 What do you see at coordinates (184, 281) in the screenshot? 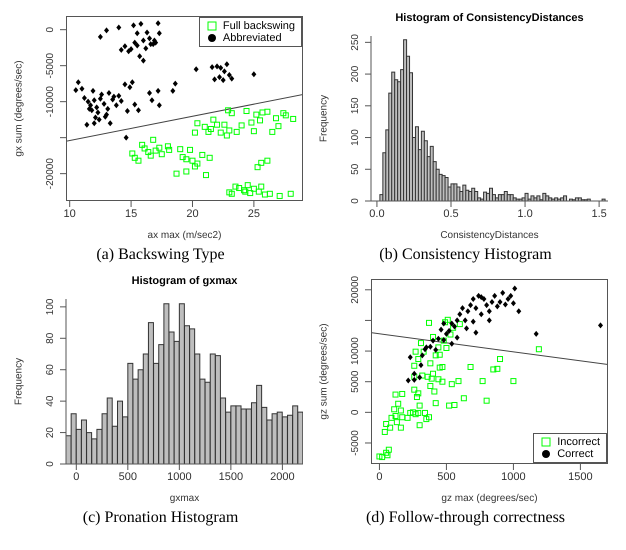
I see `chart-title: Histogram of gxmax` at bounding box center [184, 281].